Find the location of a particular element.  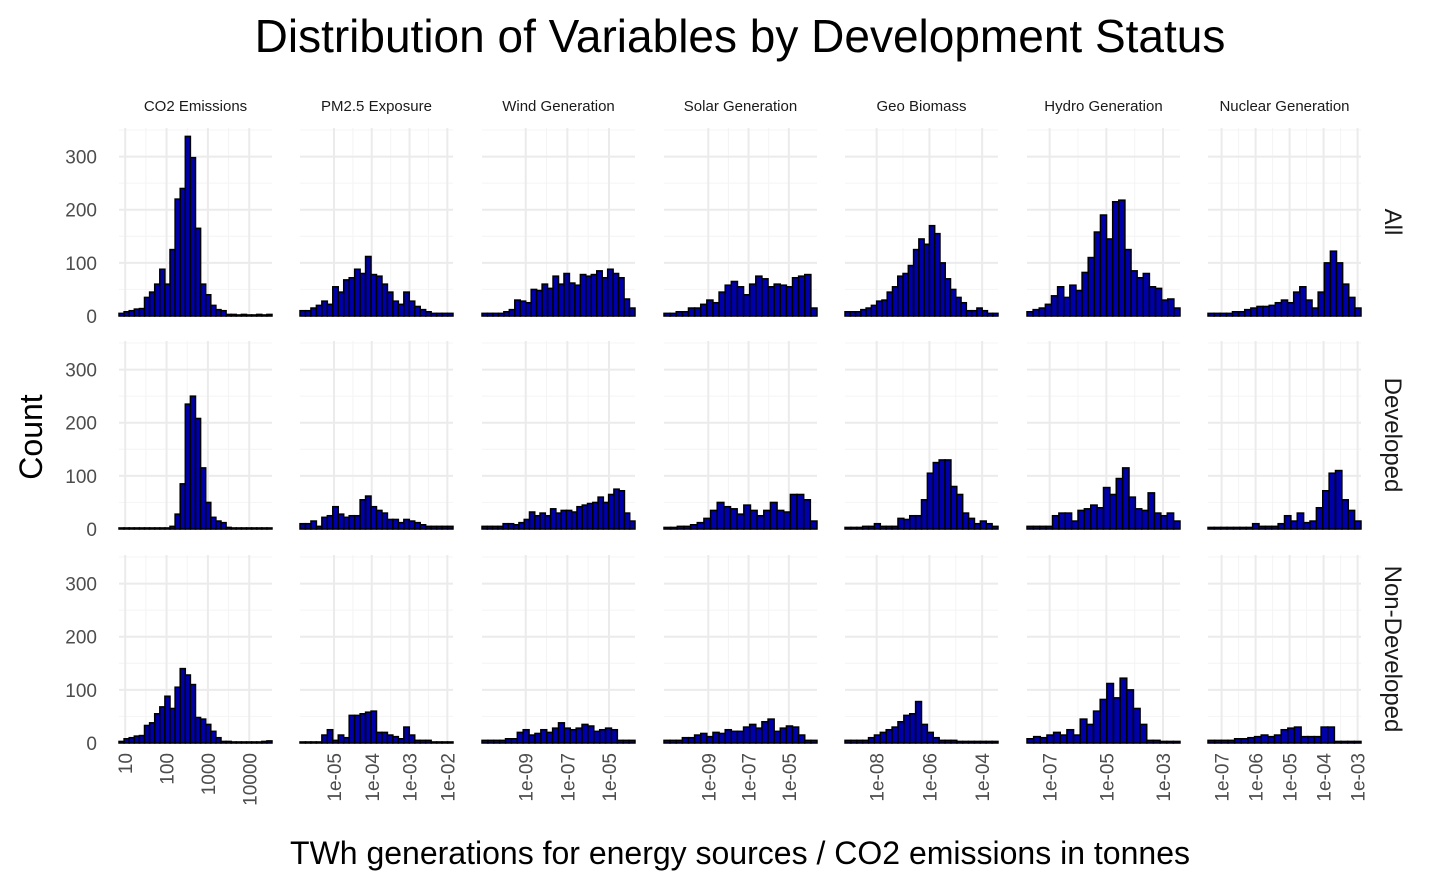

panel-co2-emissions-all is located at coordinates (195, 222).